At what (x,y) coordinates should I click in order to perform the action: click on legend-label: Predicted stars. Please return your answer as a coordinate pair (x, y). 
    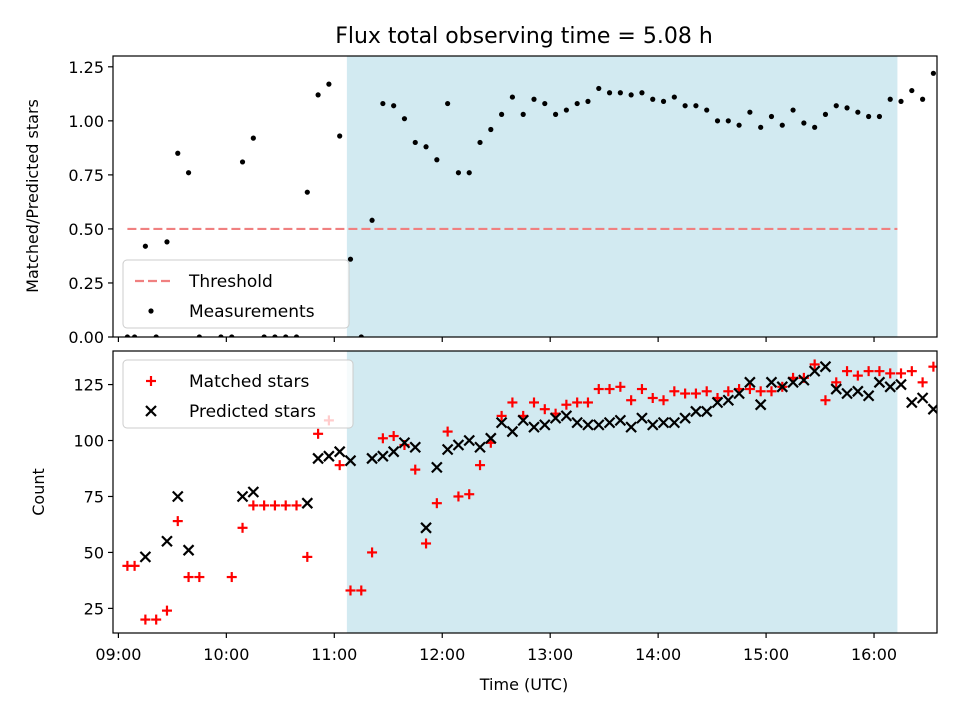
    Looking at the image, I should click on (252, 412).